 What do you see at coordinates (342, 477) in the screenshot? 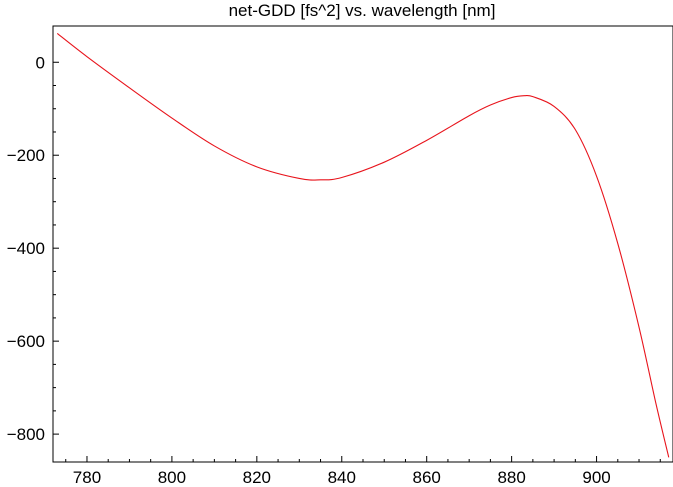
I see `x-tick-label: 840` at bounding box center [342, 477].